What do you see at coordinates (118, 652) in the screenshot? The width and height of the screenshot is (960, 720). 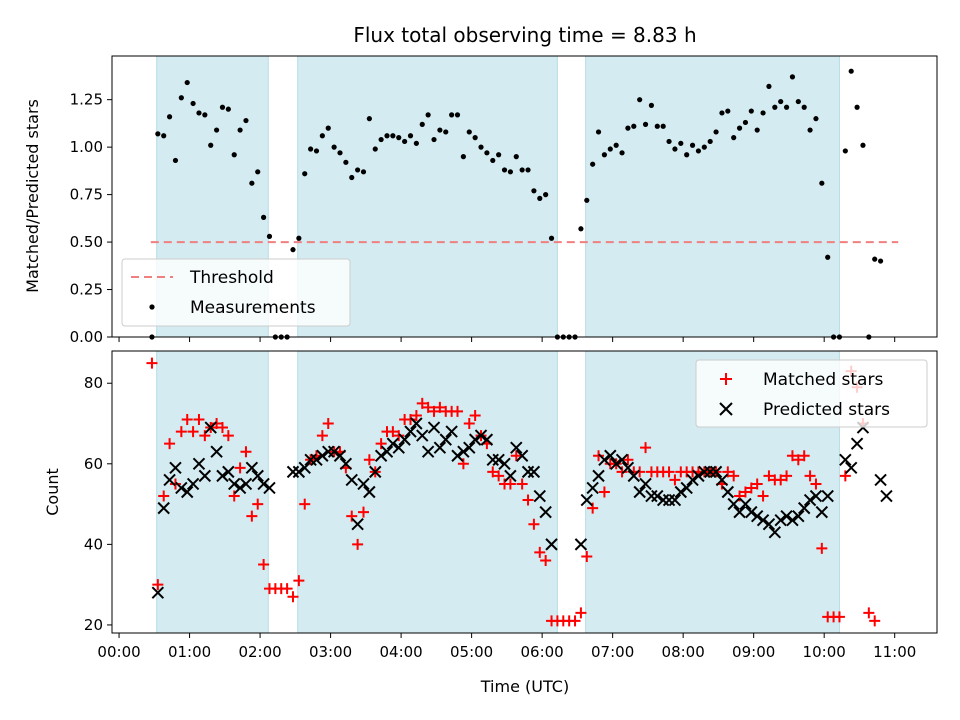 I see `x-tick-label: 00:00` at bounding box center [118, 652].